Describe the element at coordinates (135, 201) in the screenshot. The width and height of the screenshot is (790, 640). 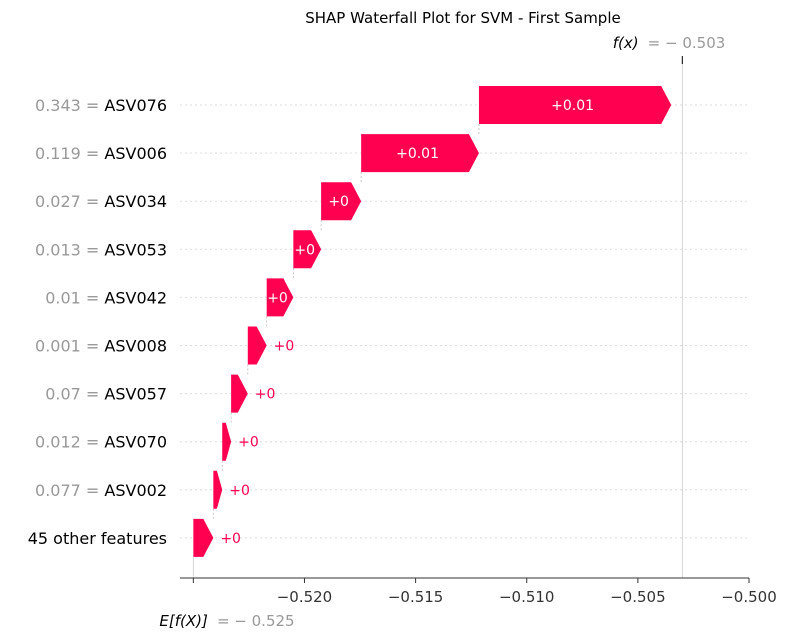
I see `feature-name: ASV034` at that location.